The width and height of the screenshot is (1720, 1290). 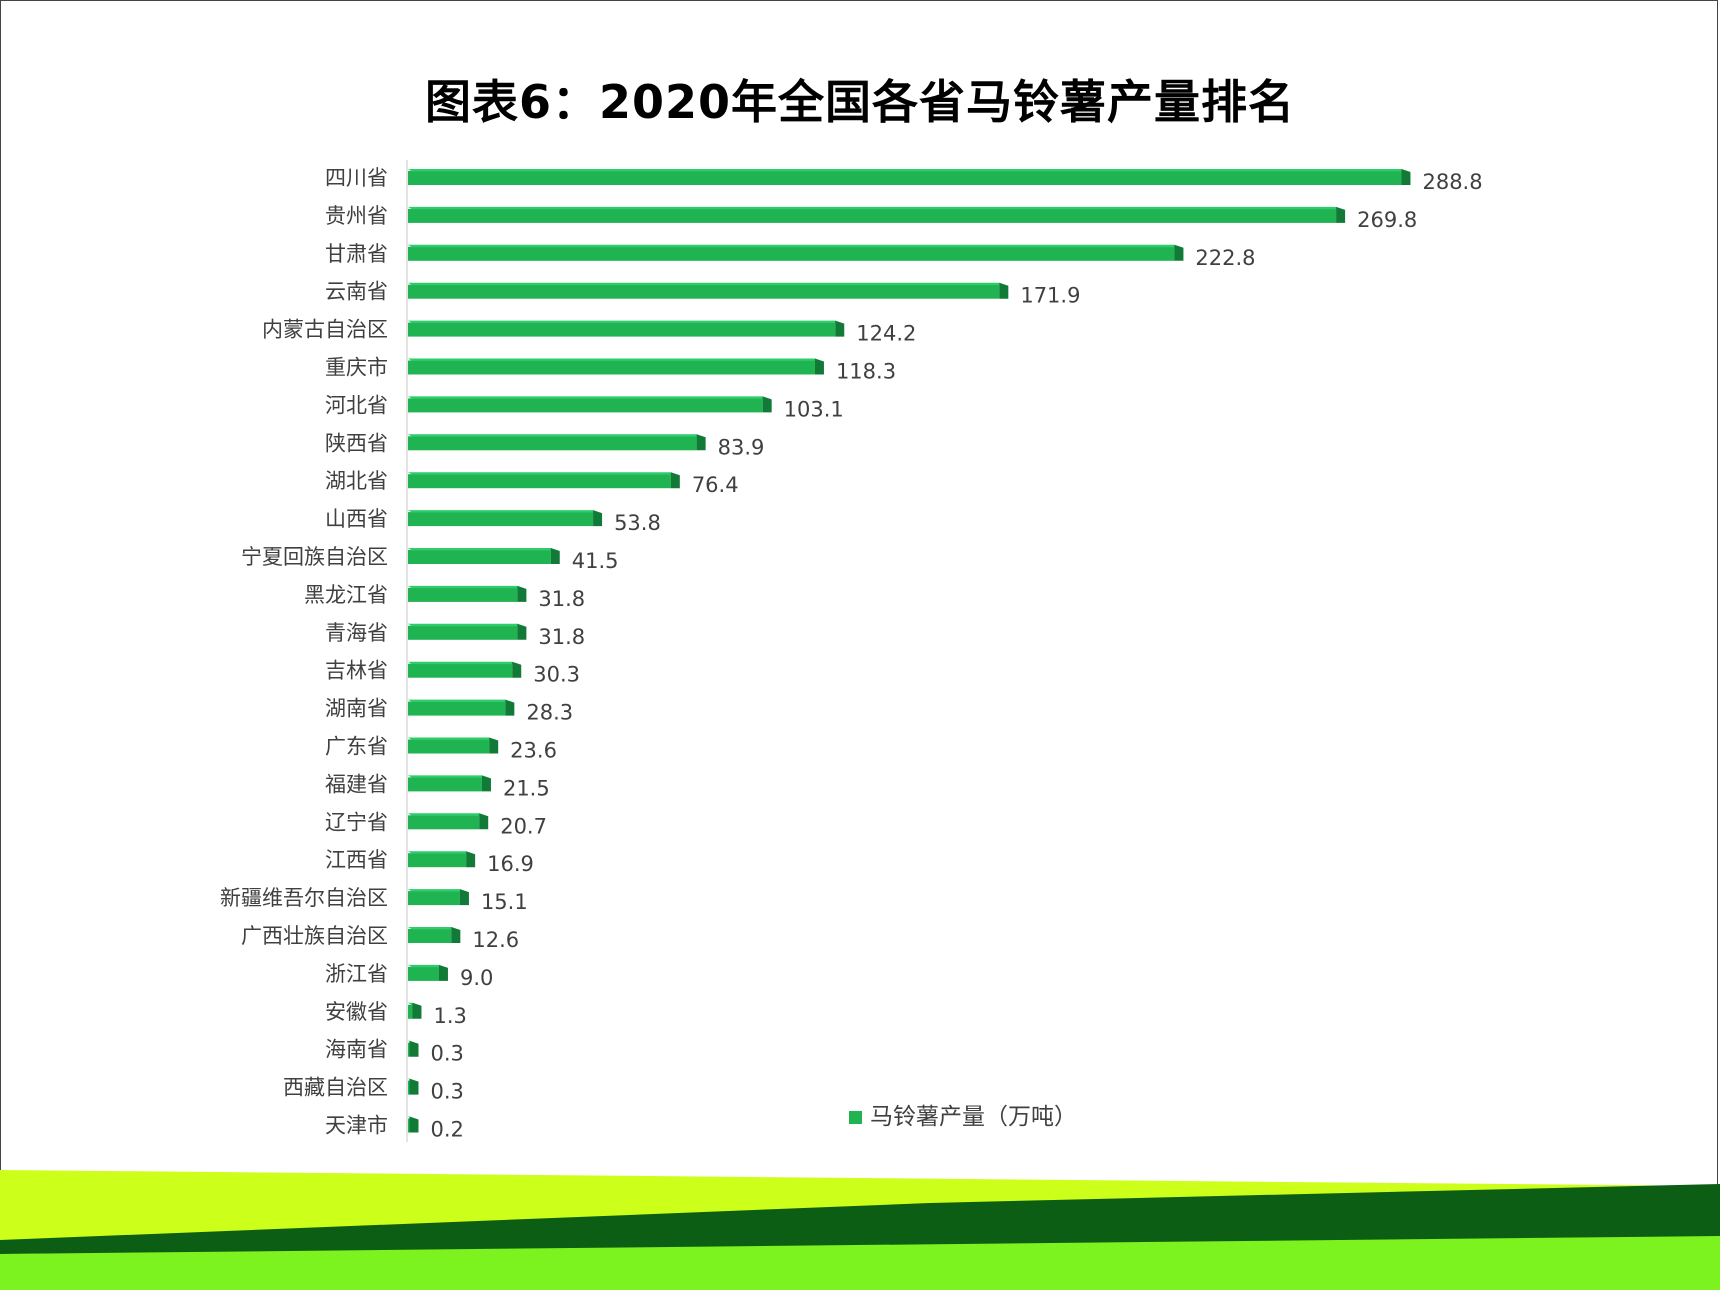 What do you see at coordinates (1452, 182) in the screenshot?
I see `data-label: 288.8` at bounding box center [1452, 182].